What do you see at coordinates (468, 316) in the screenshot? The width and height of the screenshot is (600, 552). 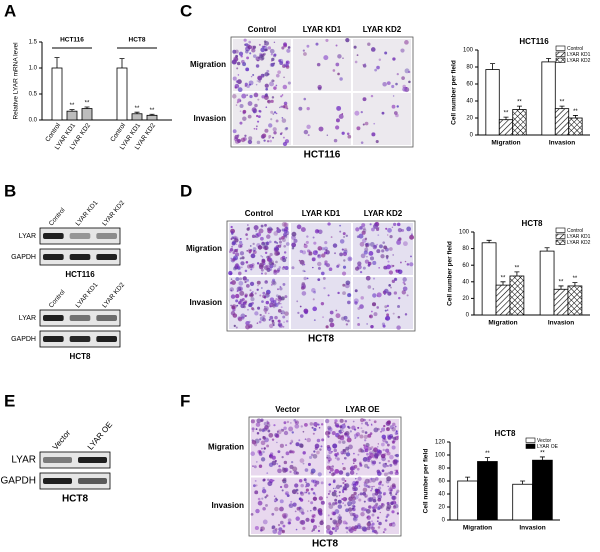 I see `y-tick-label: 0` at bounding box center [468, 316].